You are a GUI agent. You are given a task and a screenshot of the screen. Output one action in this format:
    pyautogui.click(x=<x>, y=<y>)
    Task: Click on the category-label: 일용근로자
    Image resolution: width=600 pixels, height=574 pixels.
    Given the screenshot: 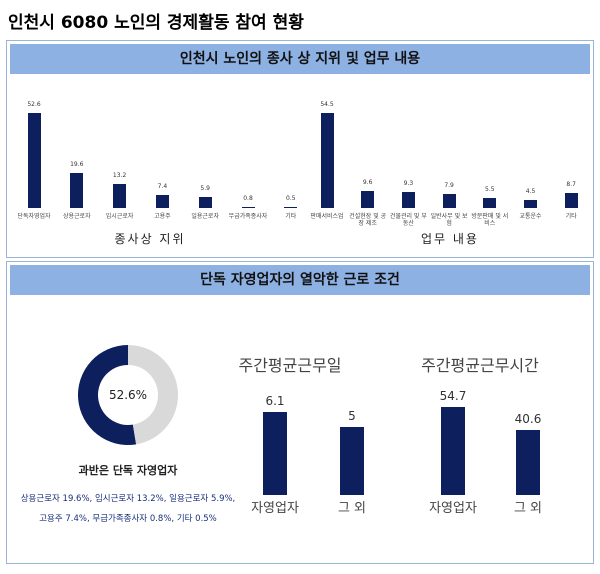 What is the action you would take?
    pyautogui.click(x=205, y=216)
    